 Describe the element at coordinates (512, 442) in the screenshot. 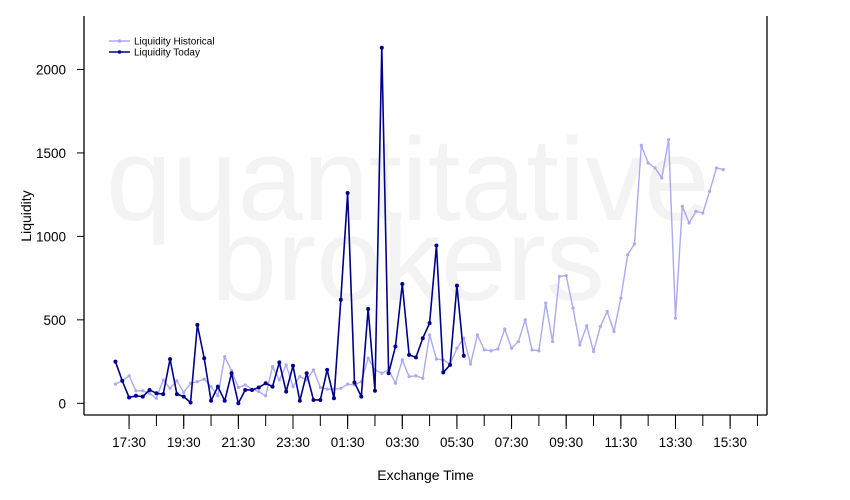

I see `x-tick-label: 07:30` at that location.